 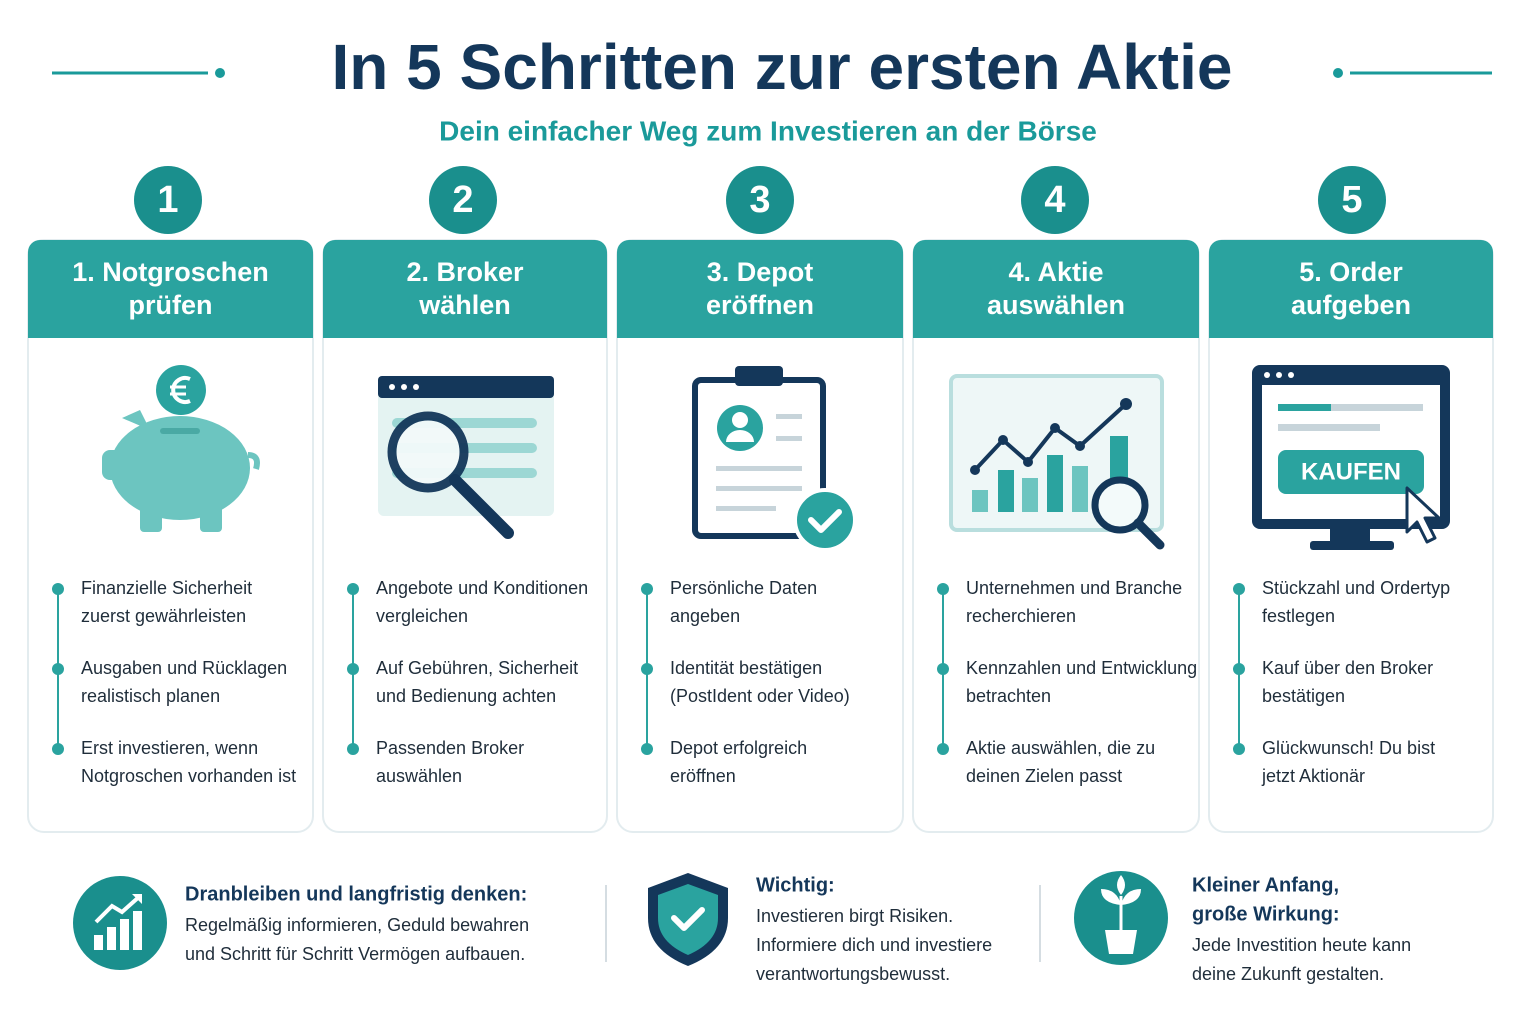 I want to click on bullet-text: bestätigen, so click(x=1303, y=696).